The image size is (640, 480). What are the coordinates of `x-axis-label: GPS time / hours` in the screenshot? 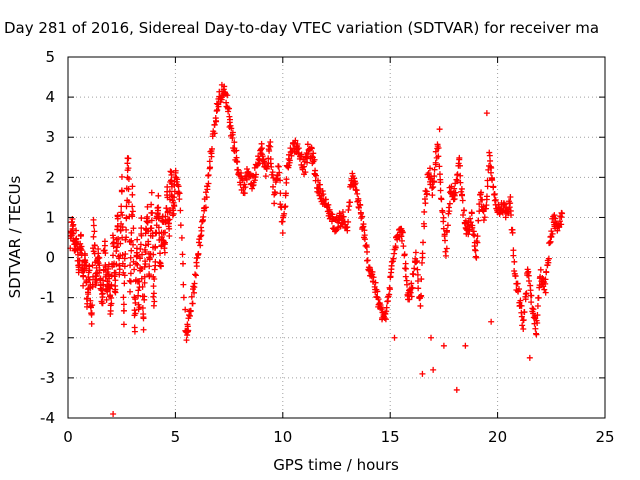 It's located at (336, 465).